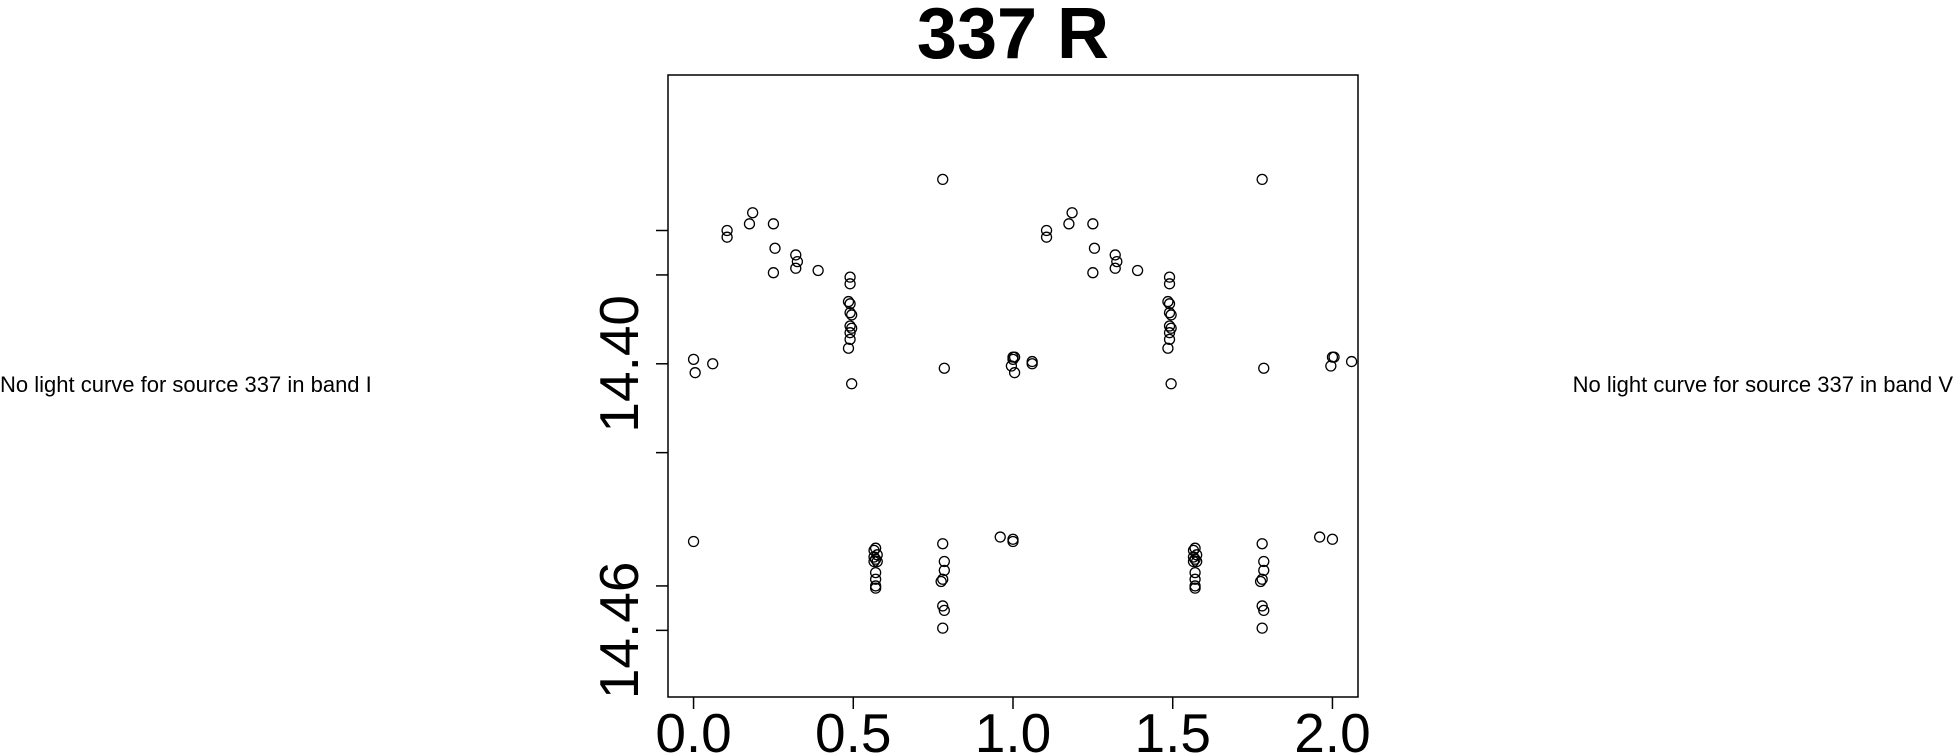 This screenshot has width=1953, height=756. Describe the element at coordinates (1172, 729) in the screenshot. I see `x-tick-label-3: 1.5` at that location.